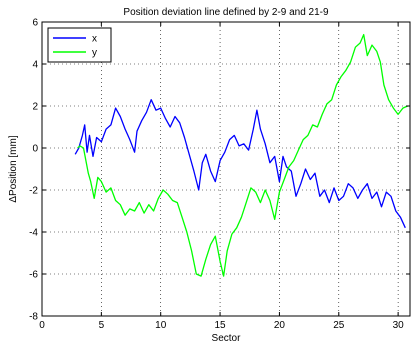  I want to click on legend-box, so click(79, 45).